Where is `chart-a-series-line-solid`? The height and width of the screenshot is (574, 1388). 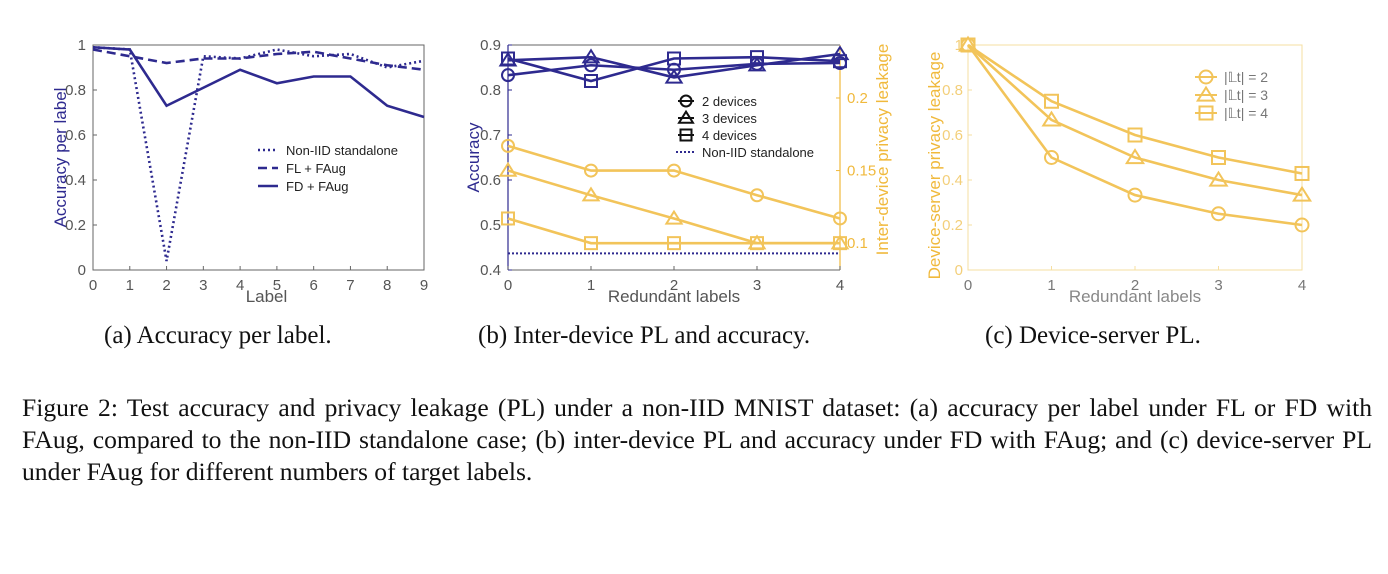
chart-a-series-line-solid is located at coordinates (258, 82).